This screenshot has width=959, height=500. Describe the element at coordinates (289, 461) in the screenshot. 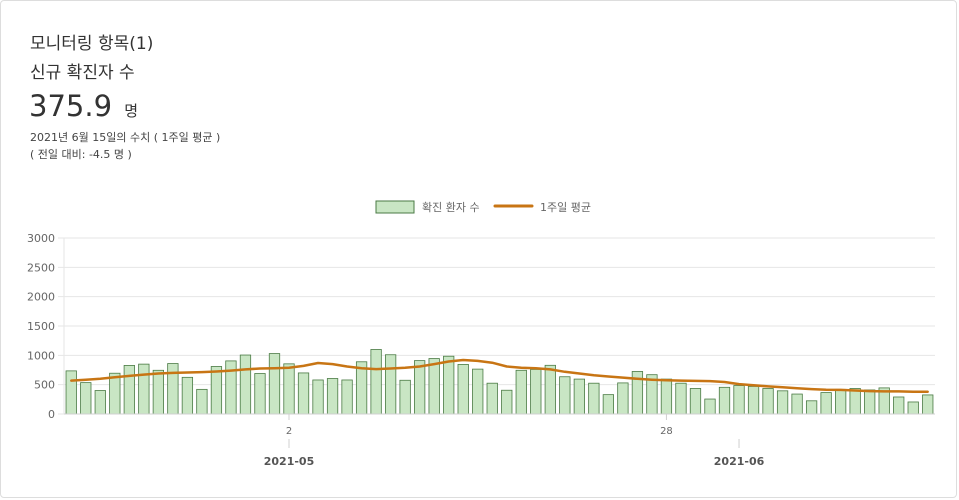

I see `x-month-tick-label: 2021-05` at that location.